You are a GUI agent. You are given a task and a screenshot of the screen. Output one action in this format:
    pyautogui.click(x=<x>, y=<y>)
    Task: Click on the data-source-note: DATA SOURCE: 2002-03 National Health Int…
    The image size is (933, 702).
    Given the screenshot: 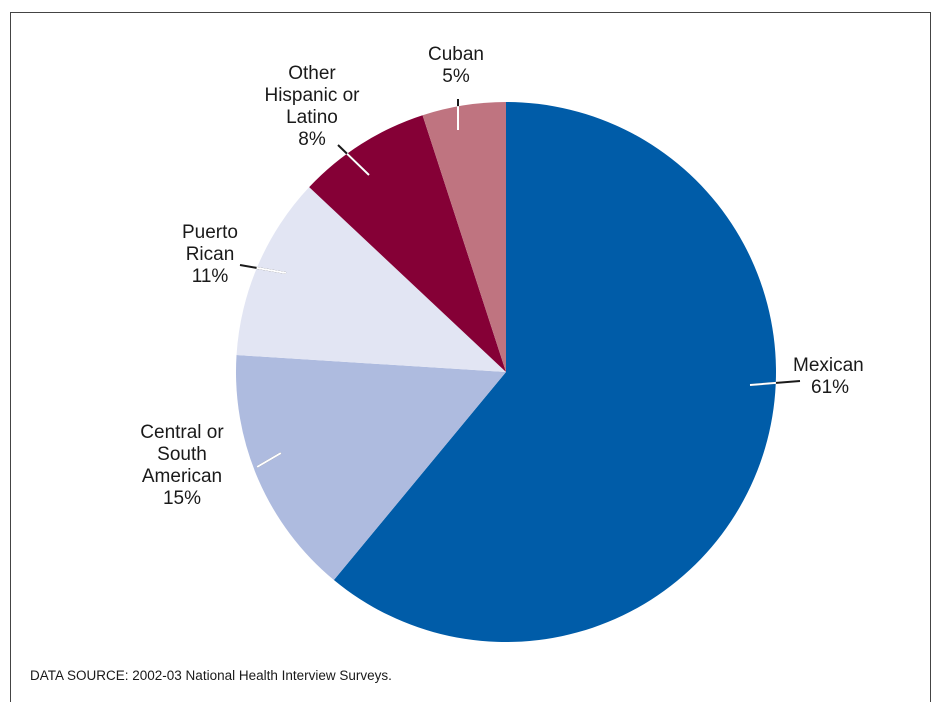 What is the action you would take?
    pyautogui.click(x=211, y=675)
    